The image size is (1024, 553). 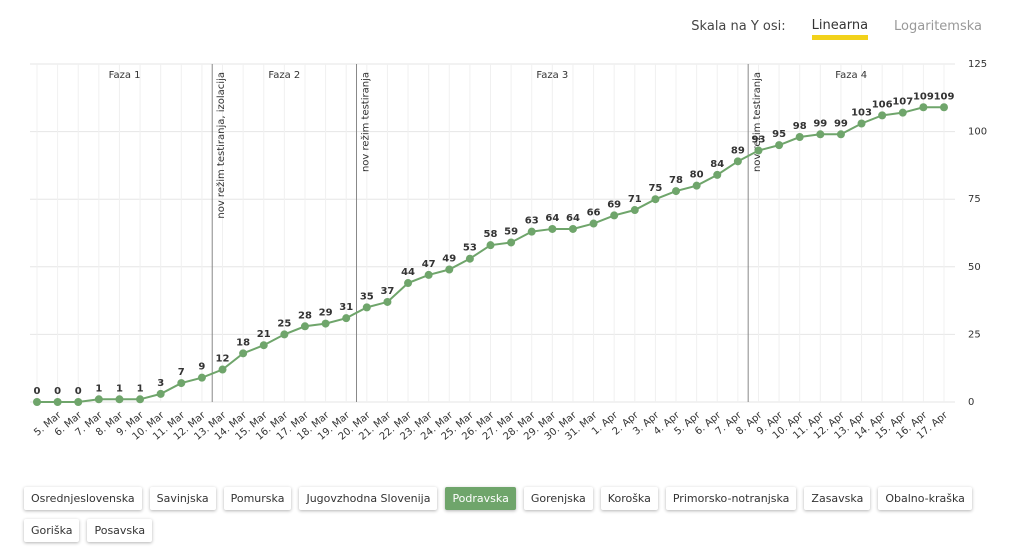 What do you see at coordinates (851, 75) in the screenshot?
I see `phase-label: Faza 4` at bounding box center [851, 75].